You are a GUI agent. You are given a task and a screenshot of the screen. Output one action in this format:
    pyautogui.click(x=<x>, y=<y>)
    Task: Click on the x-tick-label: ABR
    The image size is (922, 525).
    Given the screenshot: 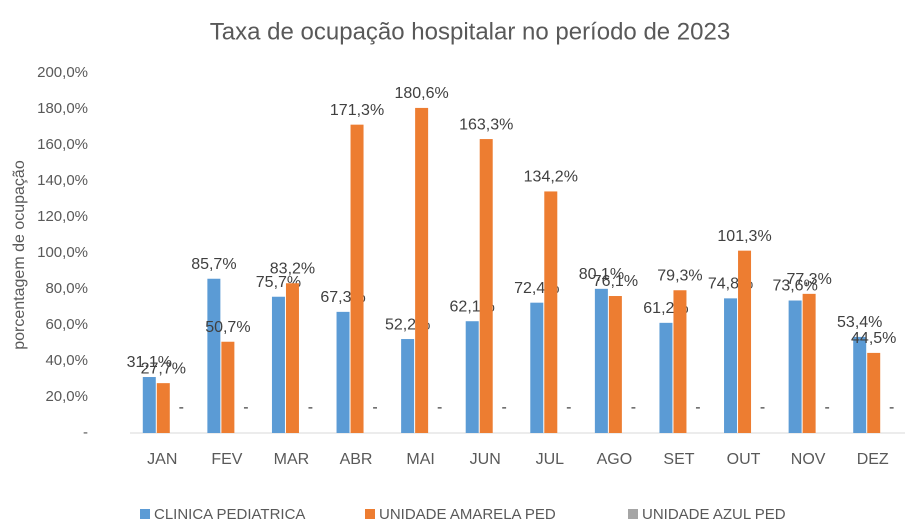 What is the action you would take?
    pyautogui.click(x=356, y=459)
    